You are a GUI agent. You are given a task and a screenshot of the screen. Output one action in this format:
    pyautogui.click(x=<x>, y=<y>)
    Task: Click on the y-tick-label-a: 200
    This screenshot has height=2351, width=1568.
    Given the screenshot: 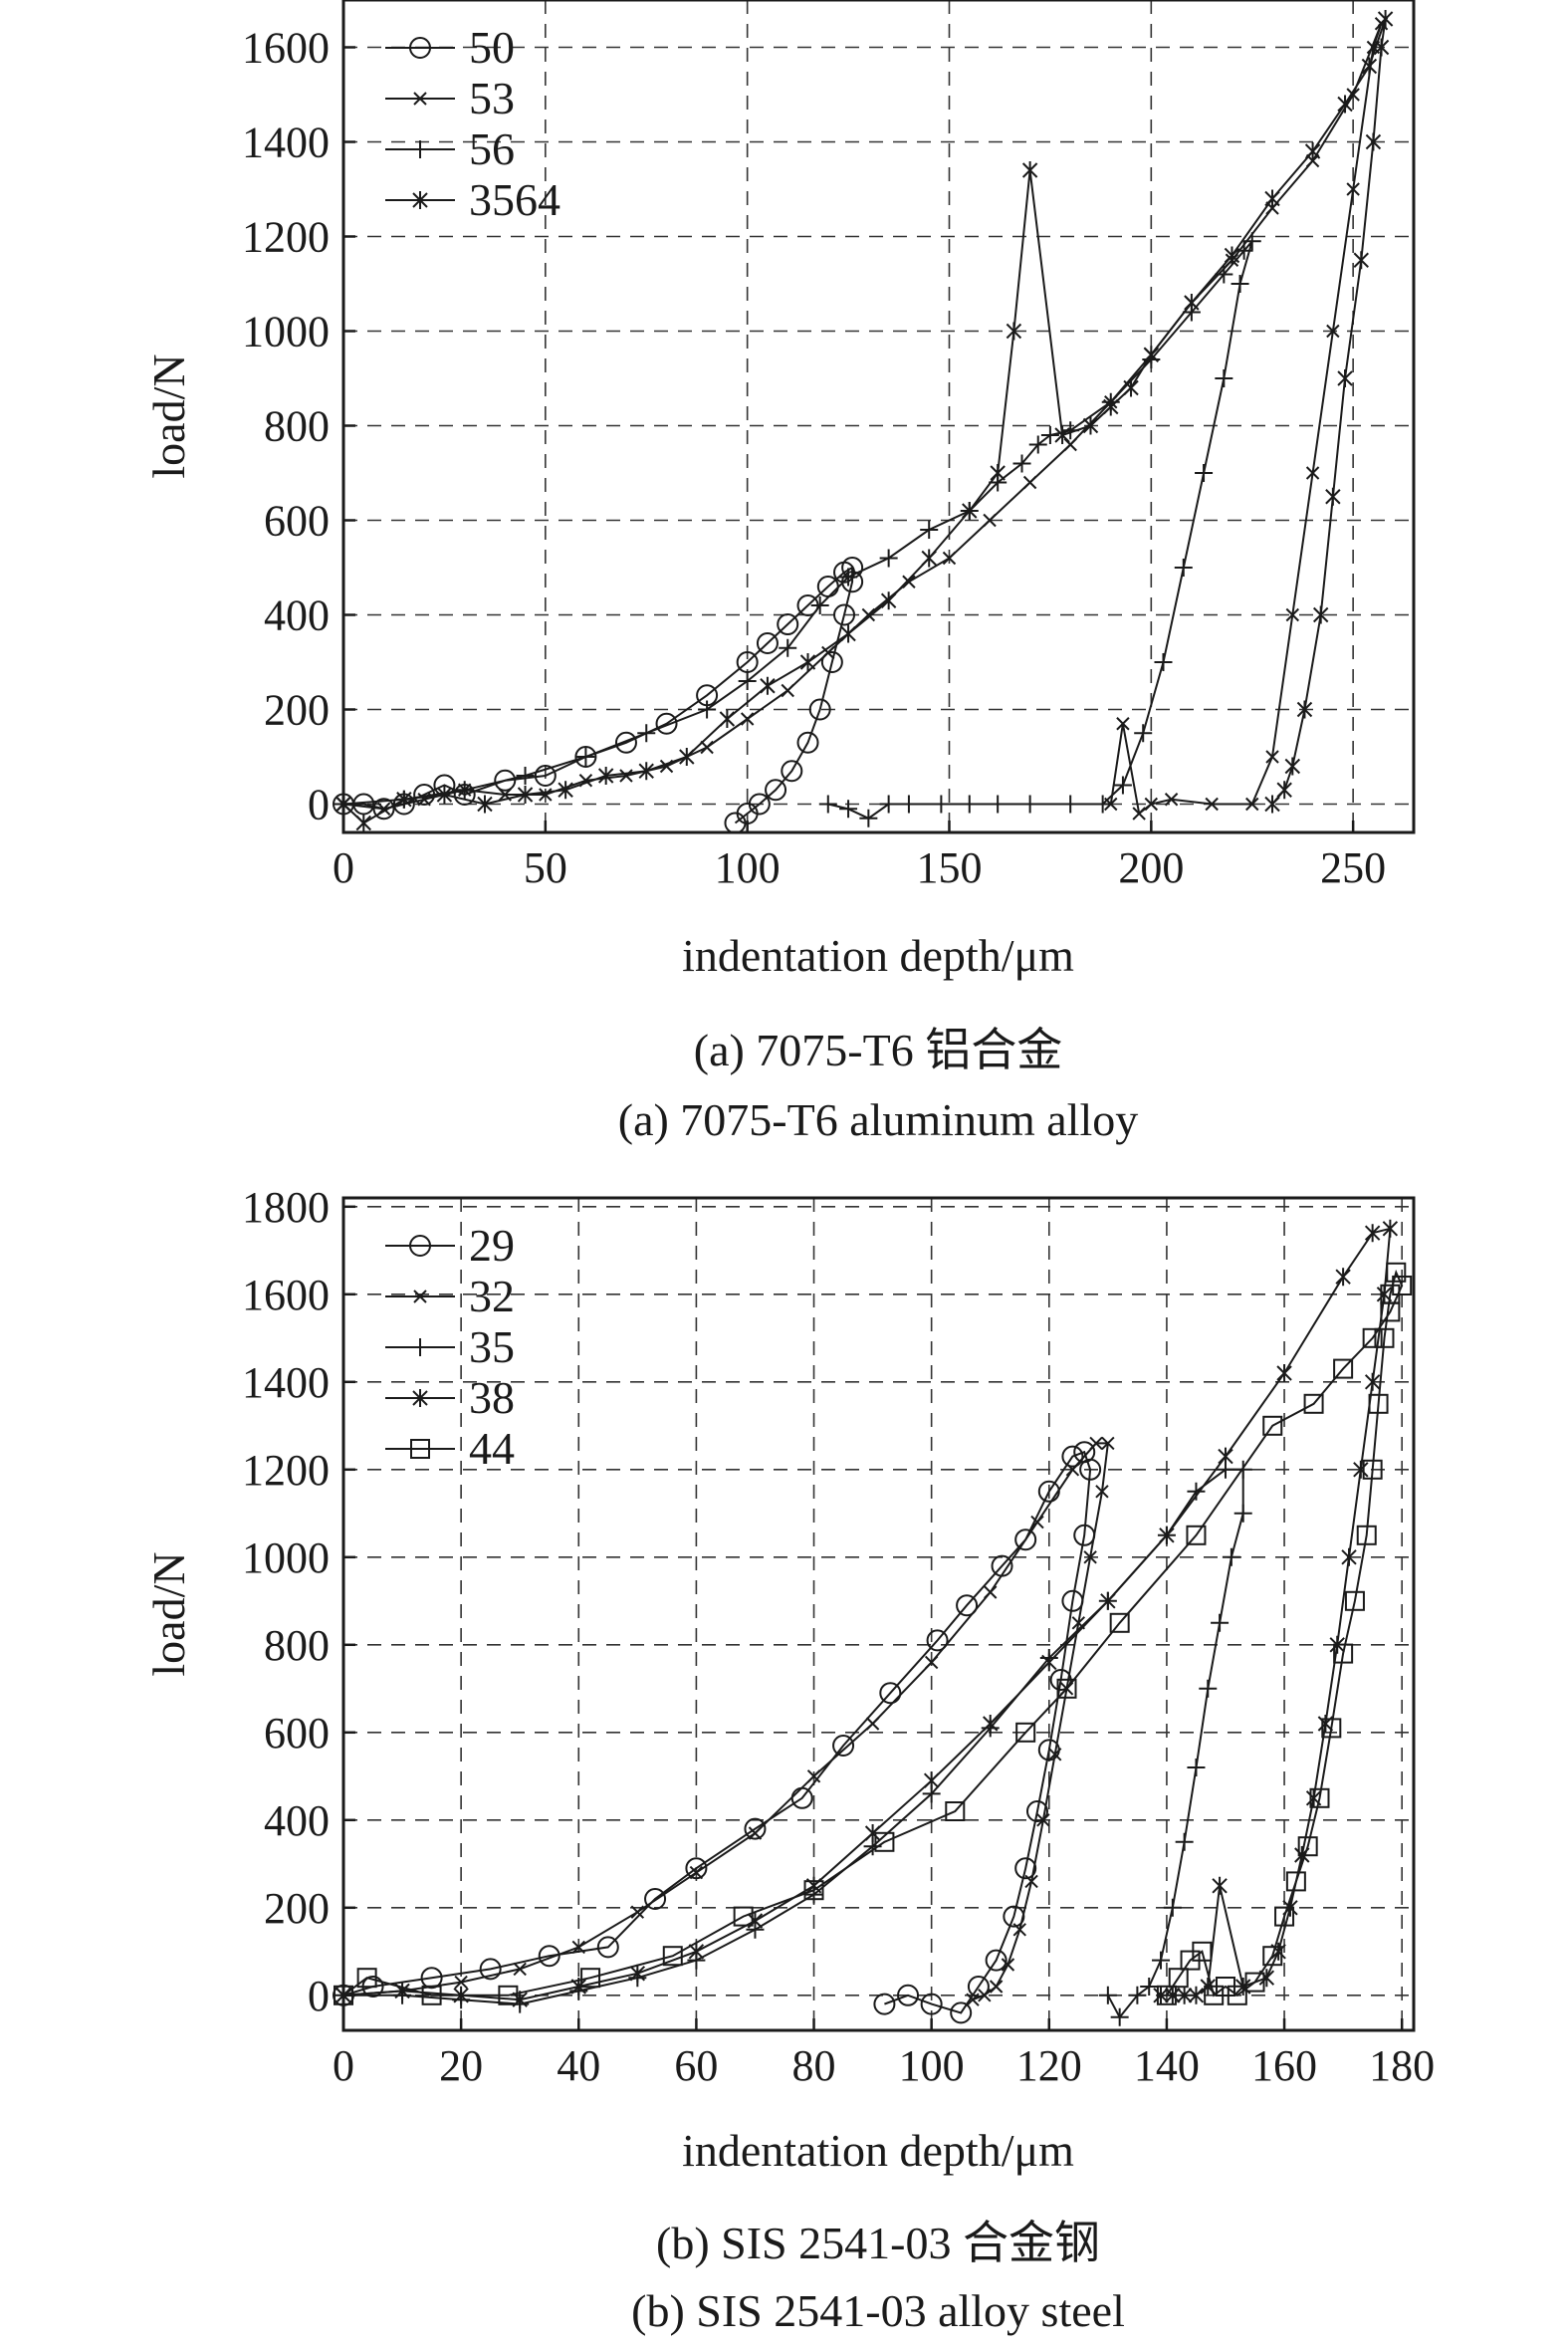 What is the action you would take?
    pyautogui.click(x=297, y=710)
    